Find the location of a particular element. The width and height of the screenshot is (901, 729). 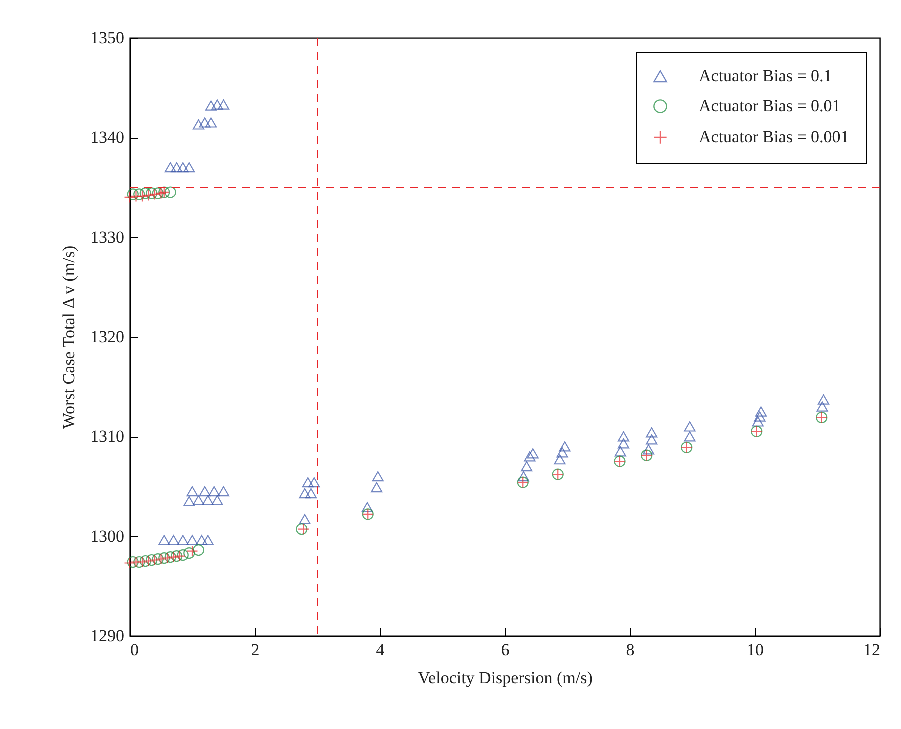

y-tick-label: 1340 is located at coordinates (107, 138).